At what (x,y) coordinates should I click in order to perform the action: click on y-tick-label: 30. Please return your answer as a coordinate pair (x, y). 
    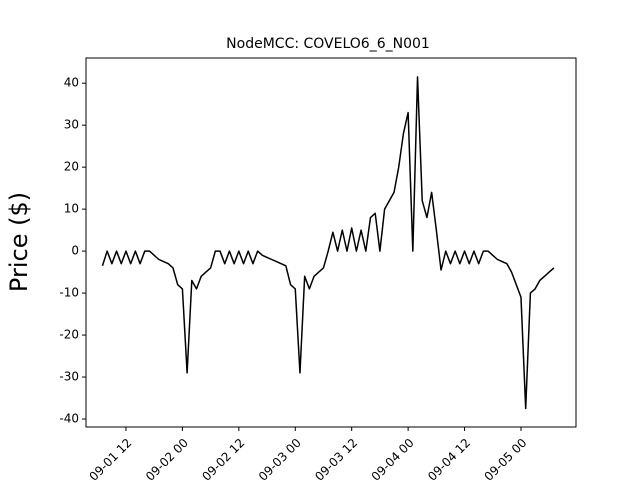
    Looking at the image, I should click on (71, 125).